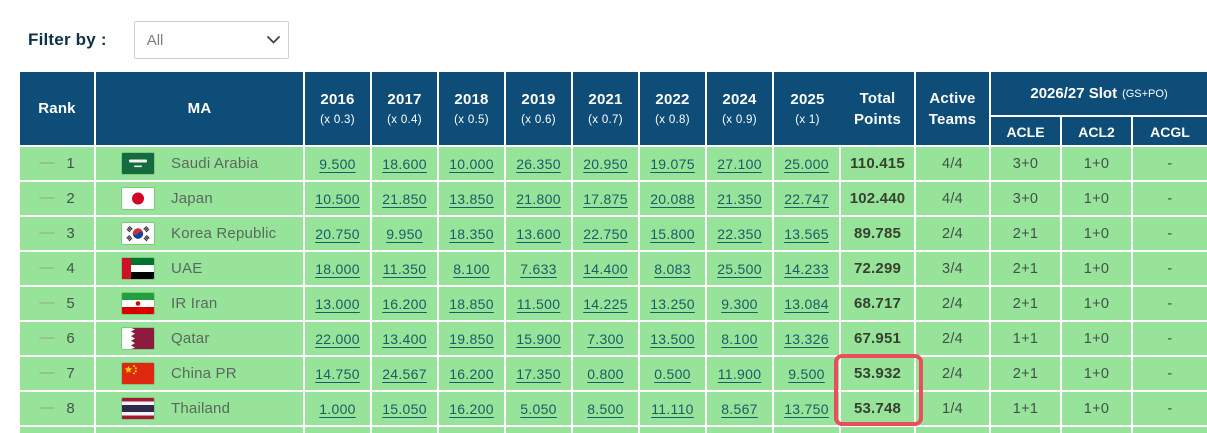 The width and height of the screenshot is (1207, 433). I want to click on score-link-2022: 8.083, so click(672, 268).